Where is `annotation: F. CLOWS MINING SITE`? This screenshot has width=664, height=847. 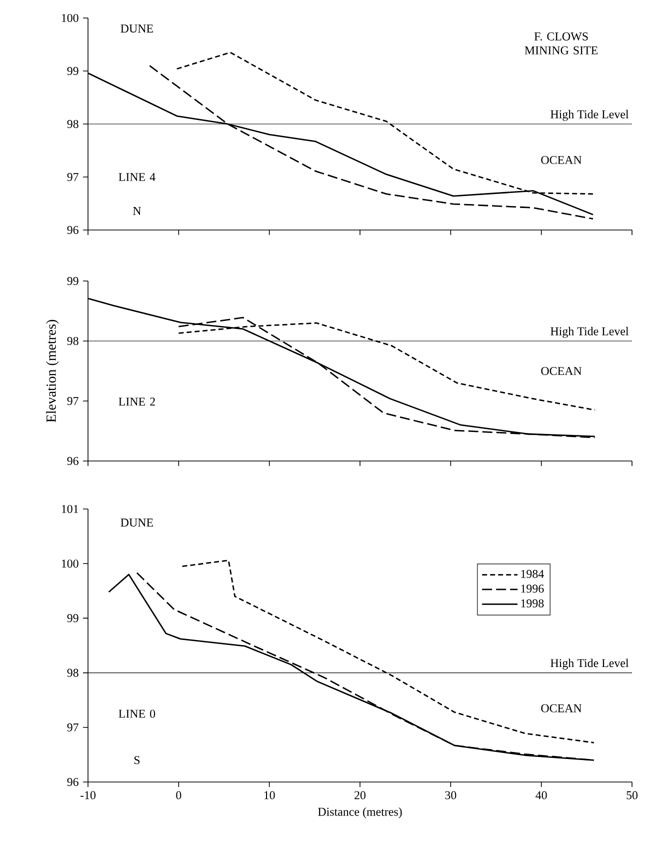 annotation: F. CLOWS MINING SITE is located at coordinates (561, 43).